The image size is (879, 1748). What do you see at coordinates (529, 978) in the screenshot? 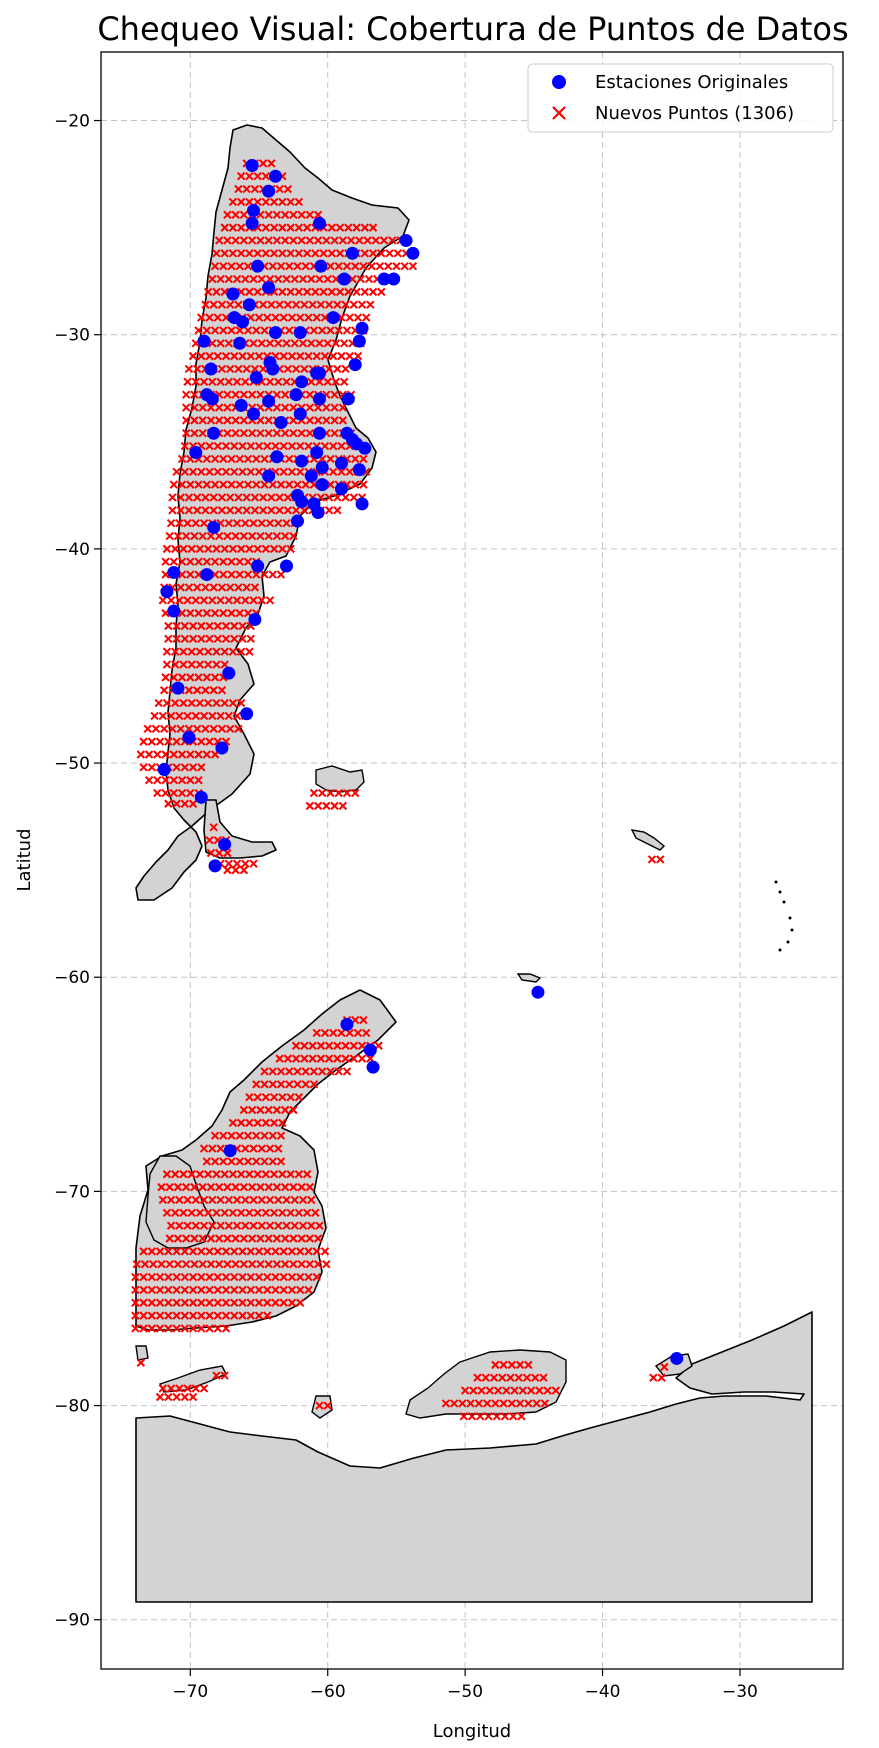
I see `landmass-south-orkney` at bounding box center [529, 978].